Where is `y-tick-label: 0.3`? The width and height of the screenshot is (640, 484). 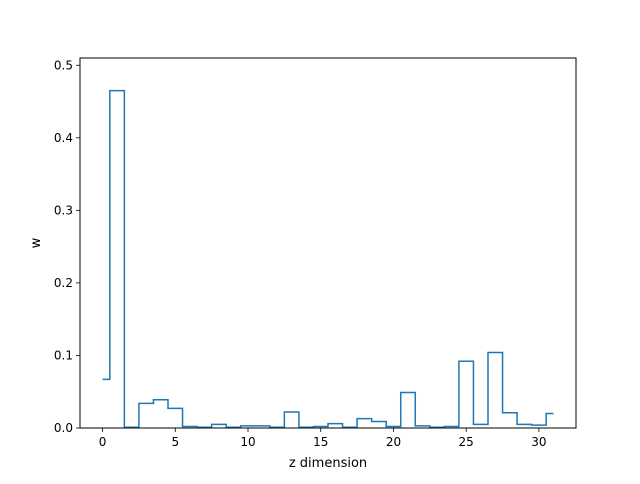
y-tick-label: 0.3 is located at coordinates (63, 210).